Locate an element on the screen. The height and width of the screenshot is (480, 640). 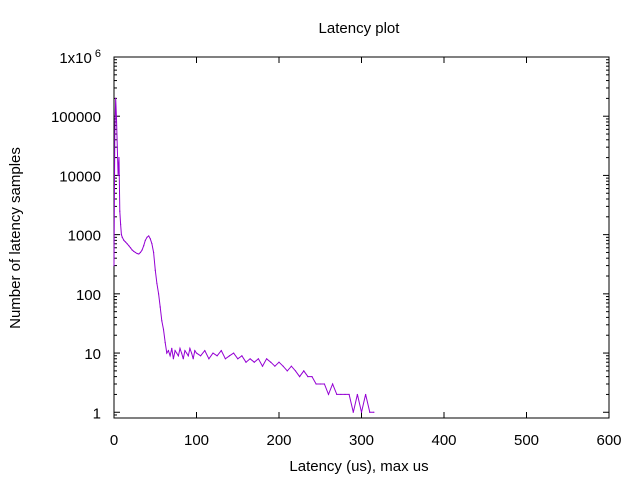
y-tick-label: 10 is located at coordinates (92, 354).